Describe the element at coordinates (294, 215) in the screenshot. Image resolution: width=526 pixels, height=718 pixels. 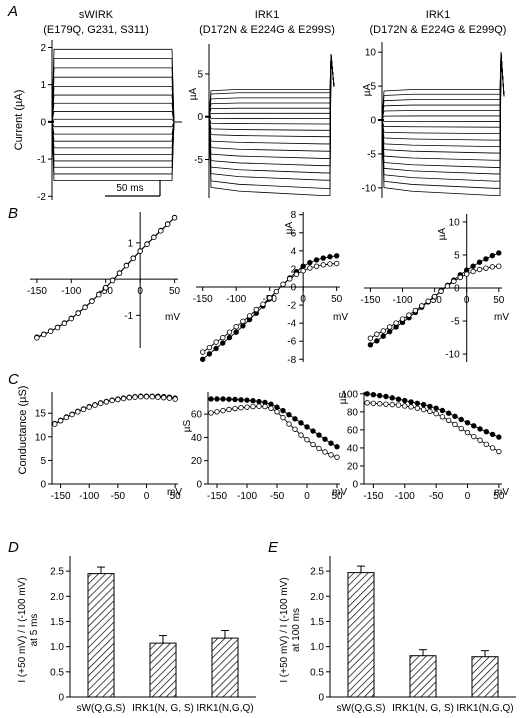
I see `y-tick-label: 8` at that location.